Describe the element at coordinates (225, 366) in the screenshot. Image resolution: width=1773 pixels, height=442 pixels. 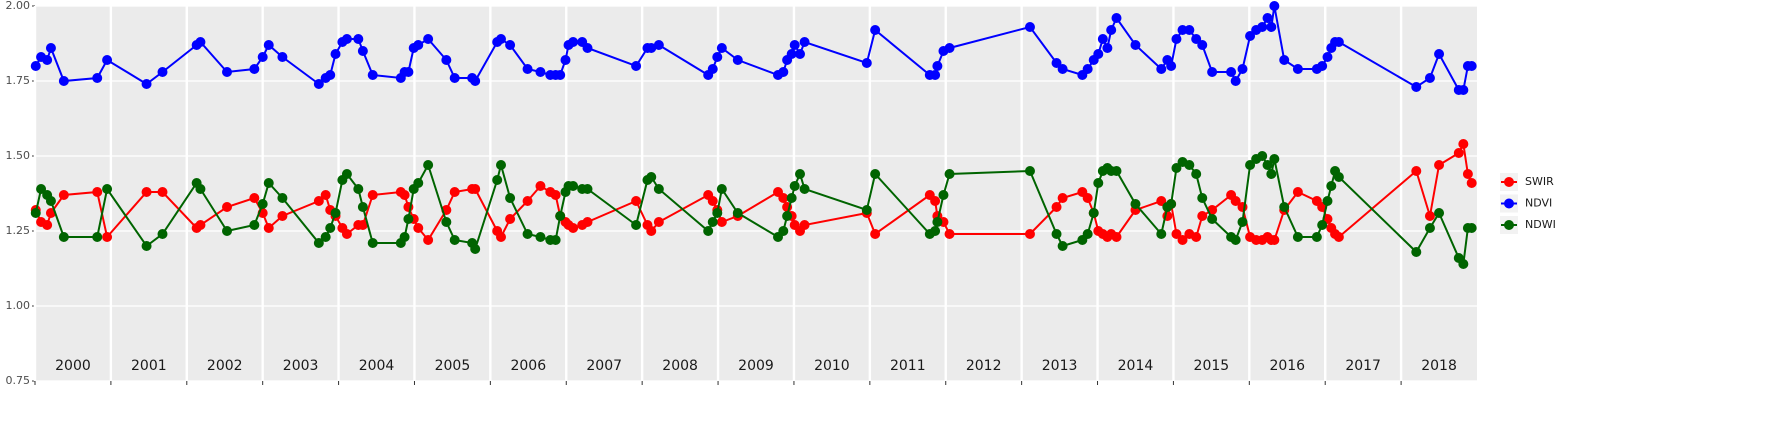
I see `x-tick-label: 2002` at that location.